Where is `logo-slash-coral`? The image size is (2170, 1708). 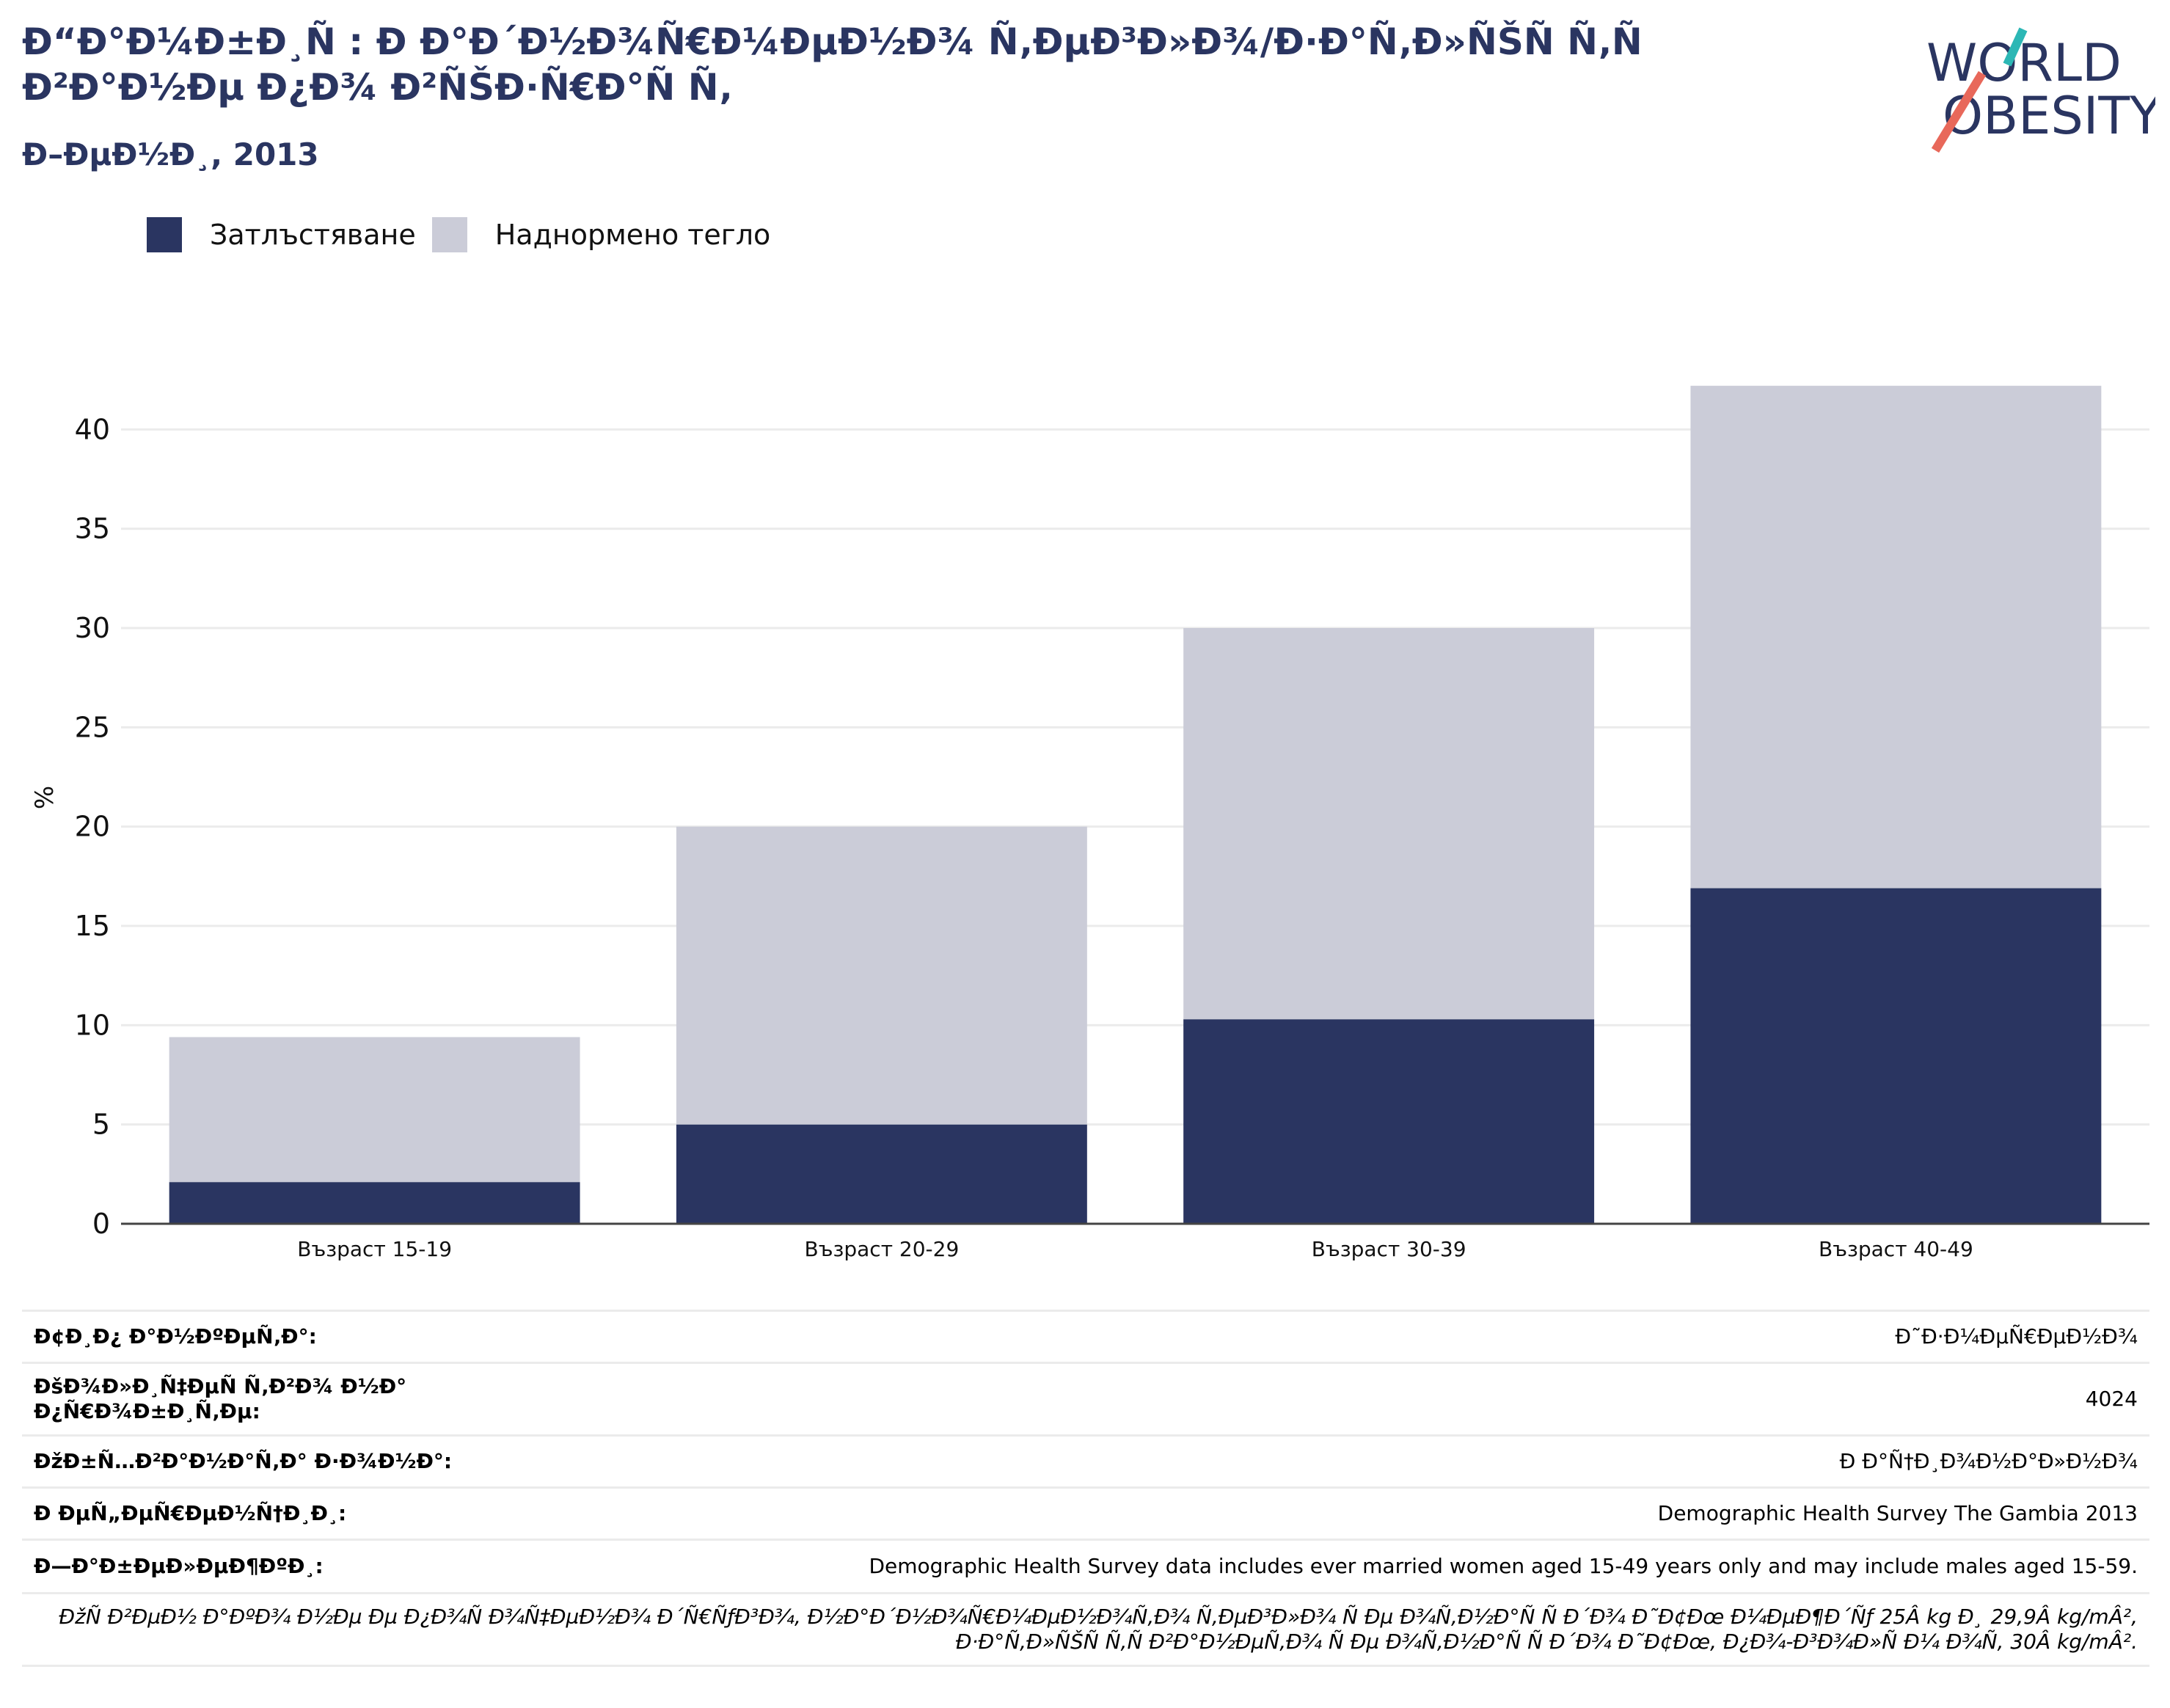
logo-slash-coral is located at coordinates (1959, 111).